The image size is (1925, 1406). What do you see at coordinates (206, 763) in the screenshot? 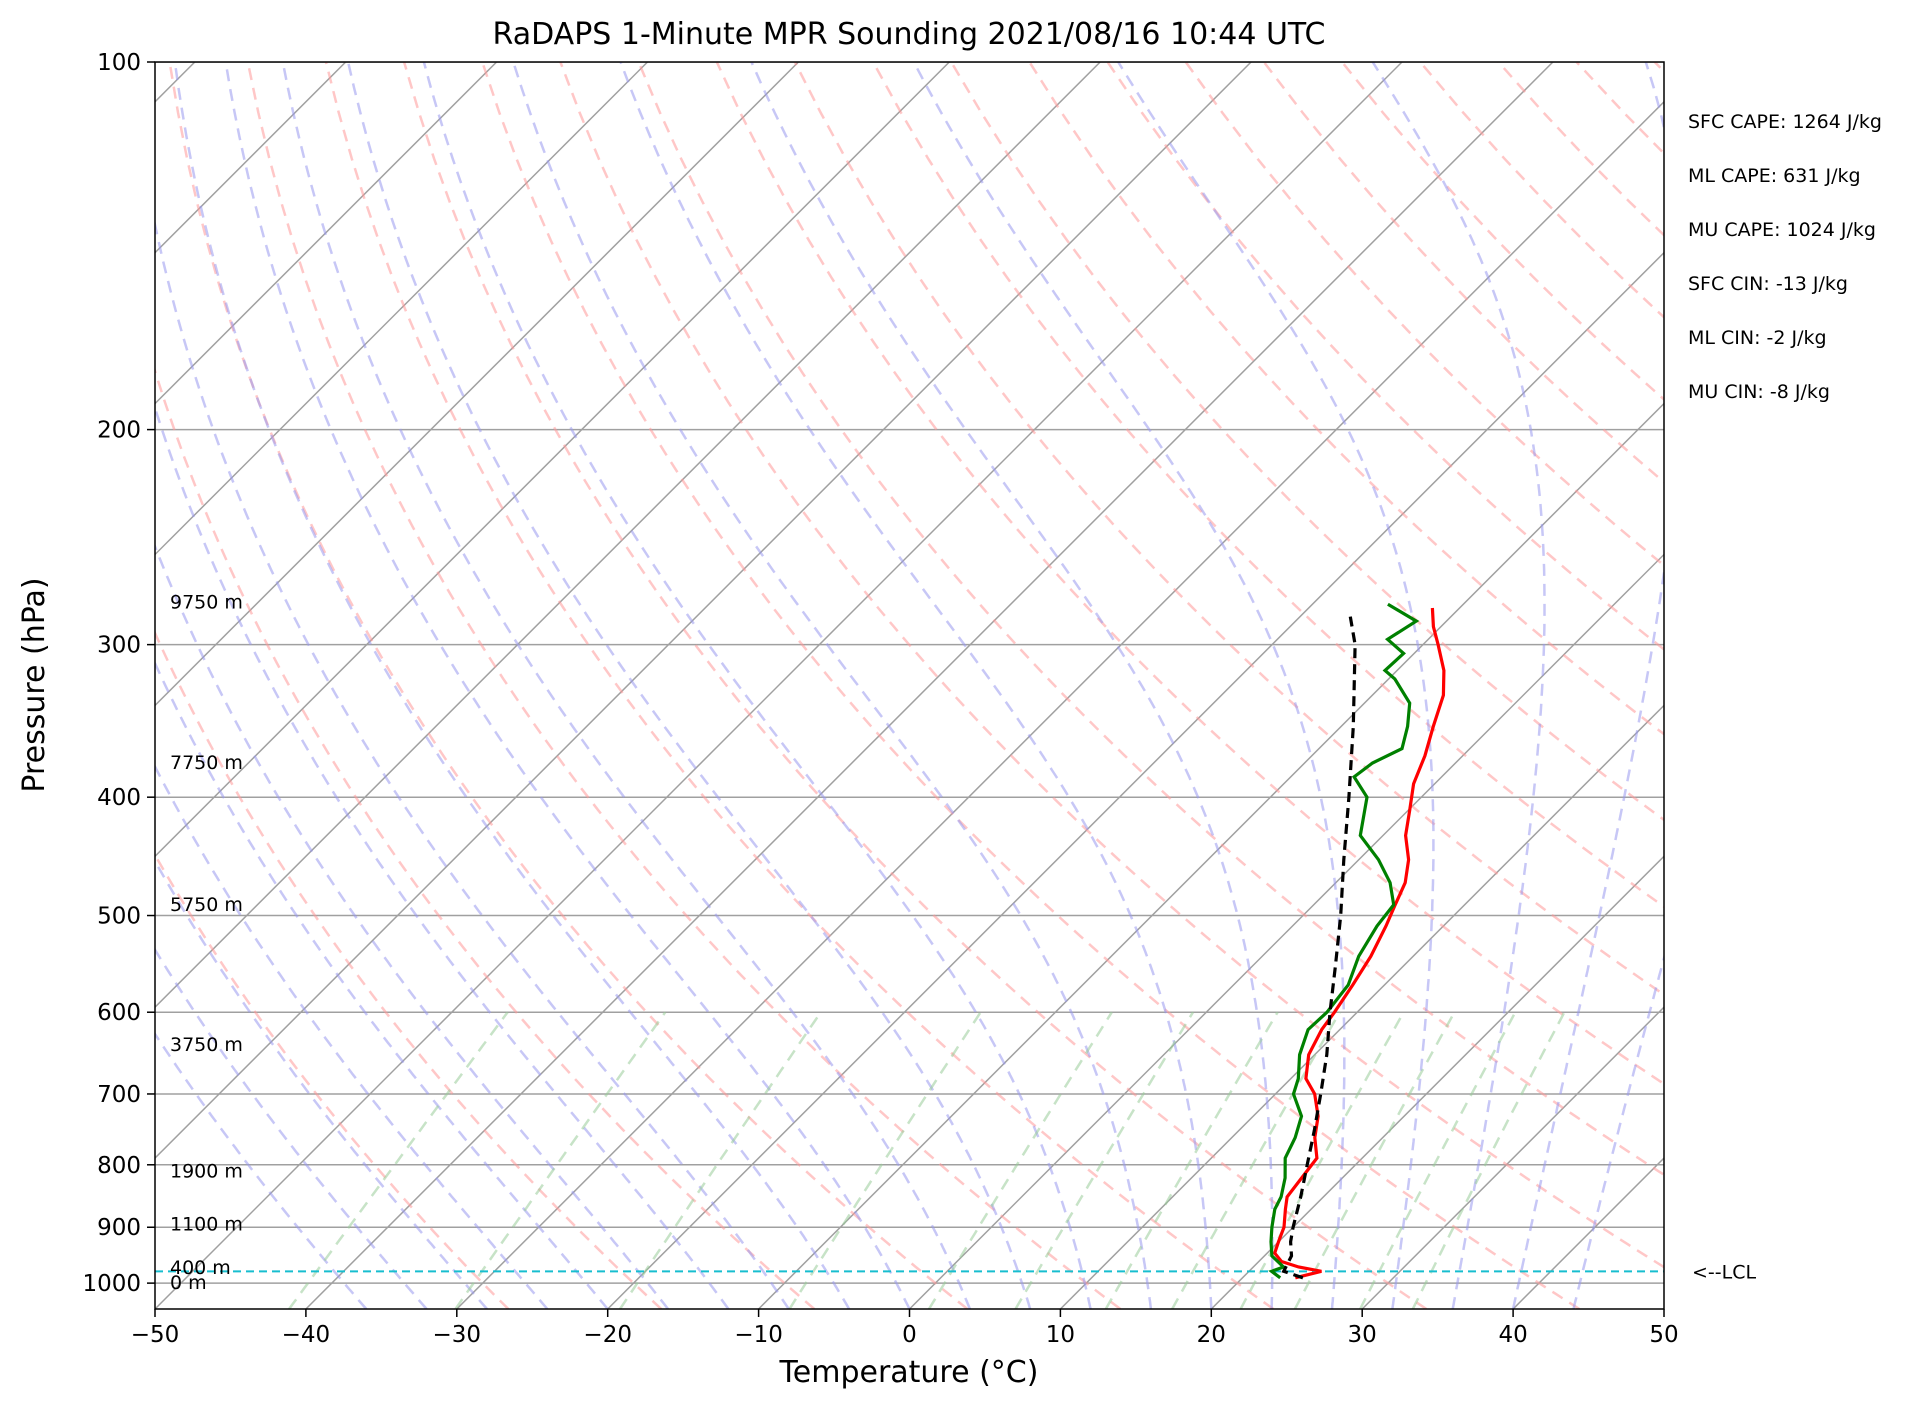
I see `height-label: 7750 m` at bounding box center [206, 763].